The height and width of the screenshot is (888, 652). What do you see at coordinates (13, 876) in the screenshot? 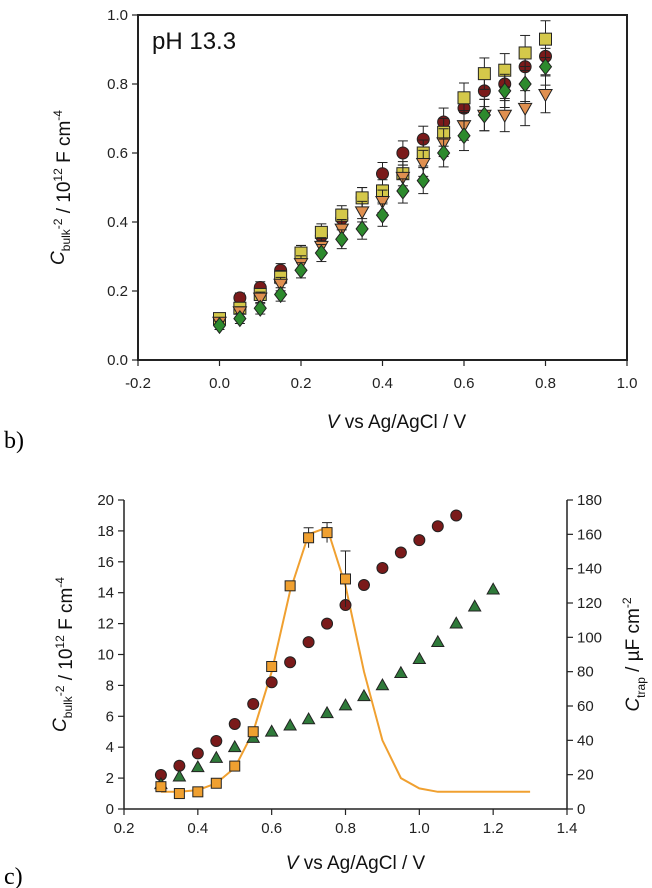
I see `panel-label: c)` at bounding box center [13, 876].